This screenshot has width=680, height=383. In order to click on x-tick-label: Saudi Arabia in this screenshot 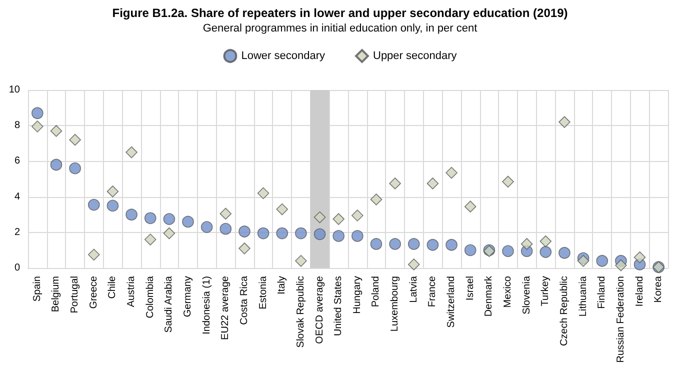, I will do `click(169, 304)`.